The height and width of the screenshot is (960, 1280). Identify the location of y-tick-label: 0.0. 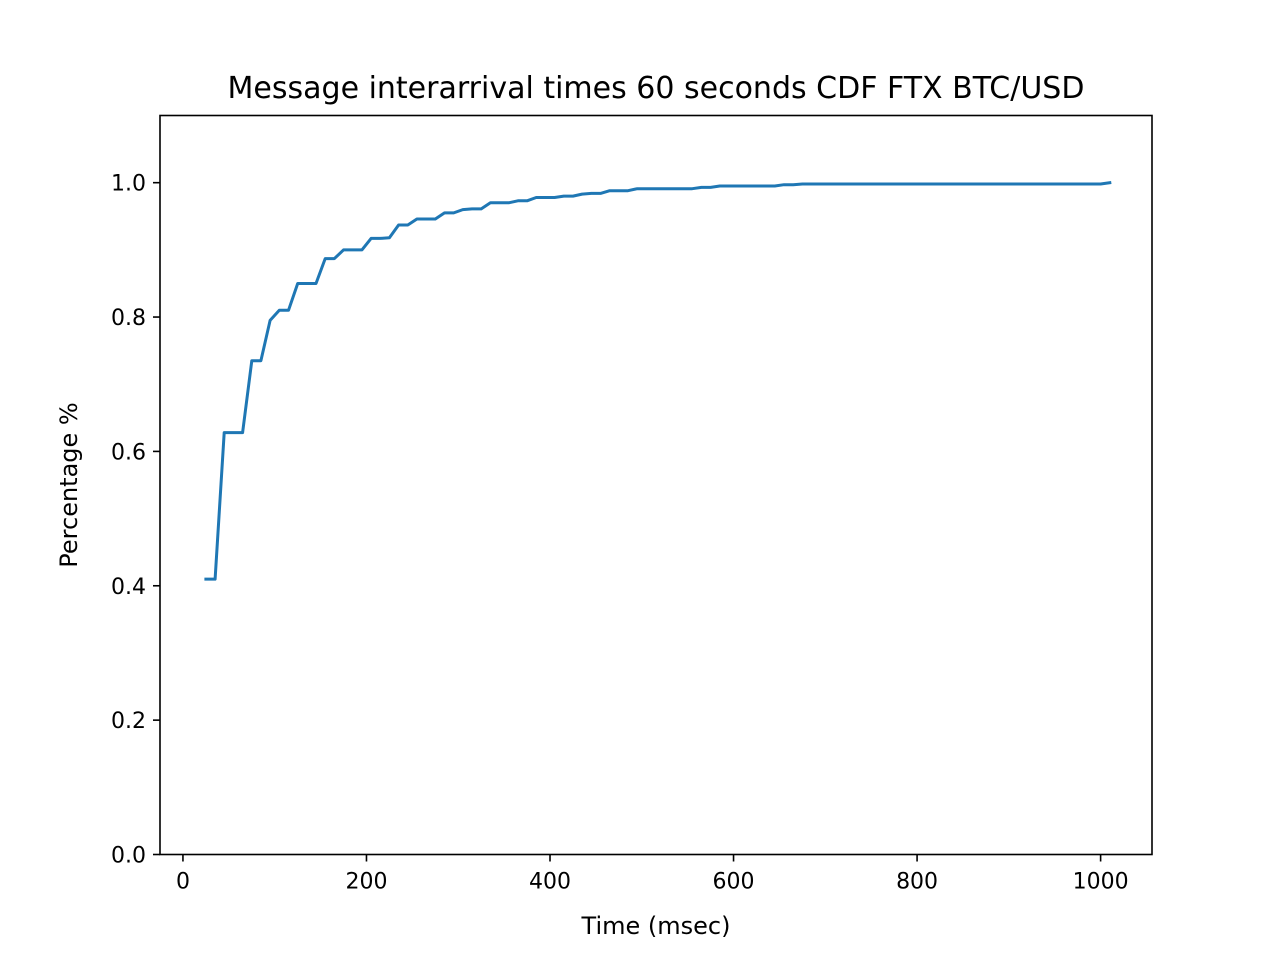
(128, 856).